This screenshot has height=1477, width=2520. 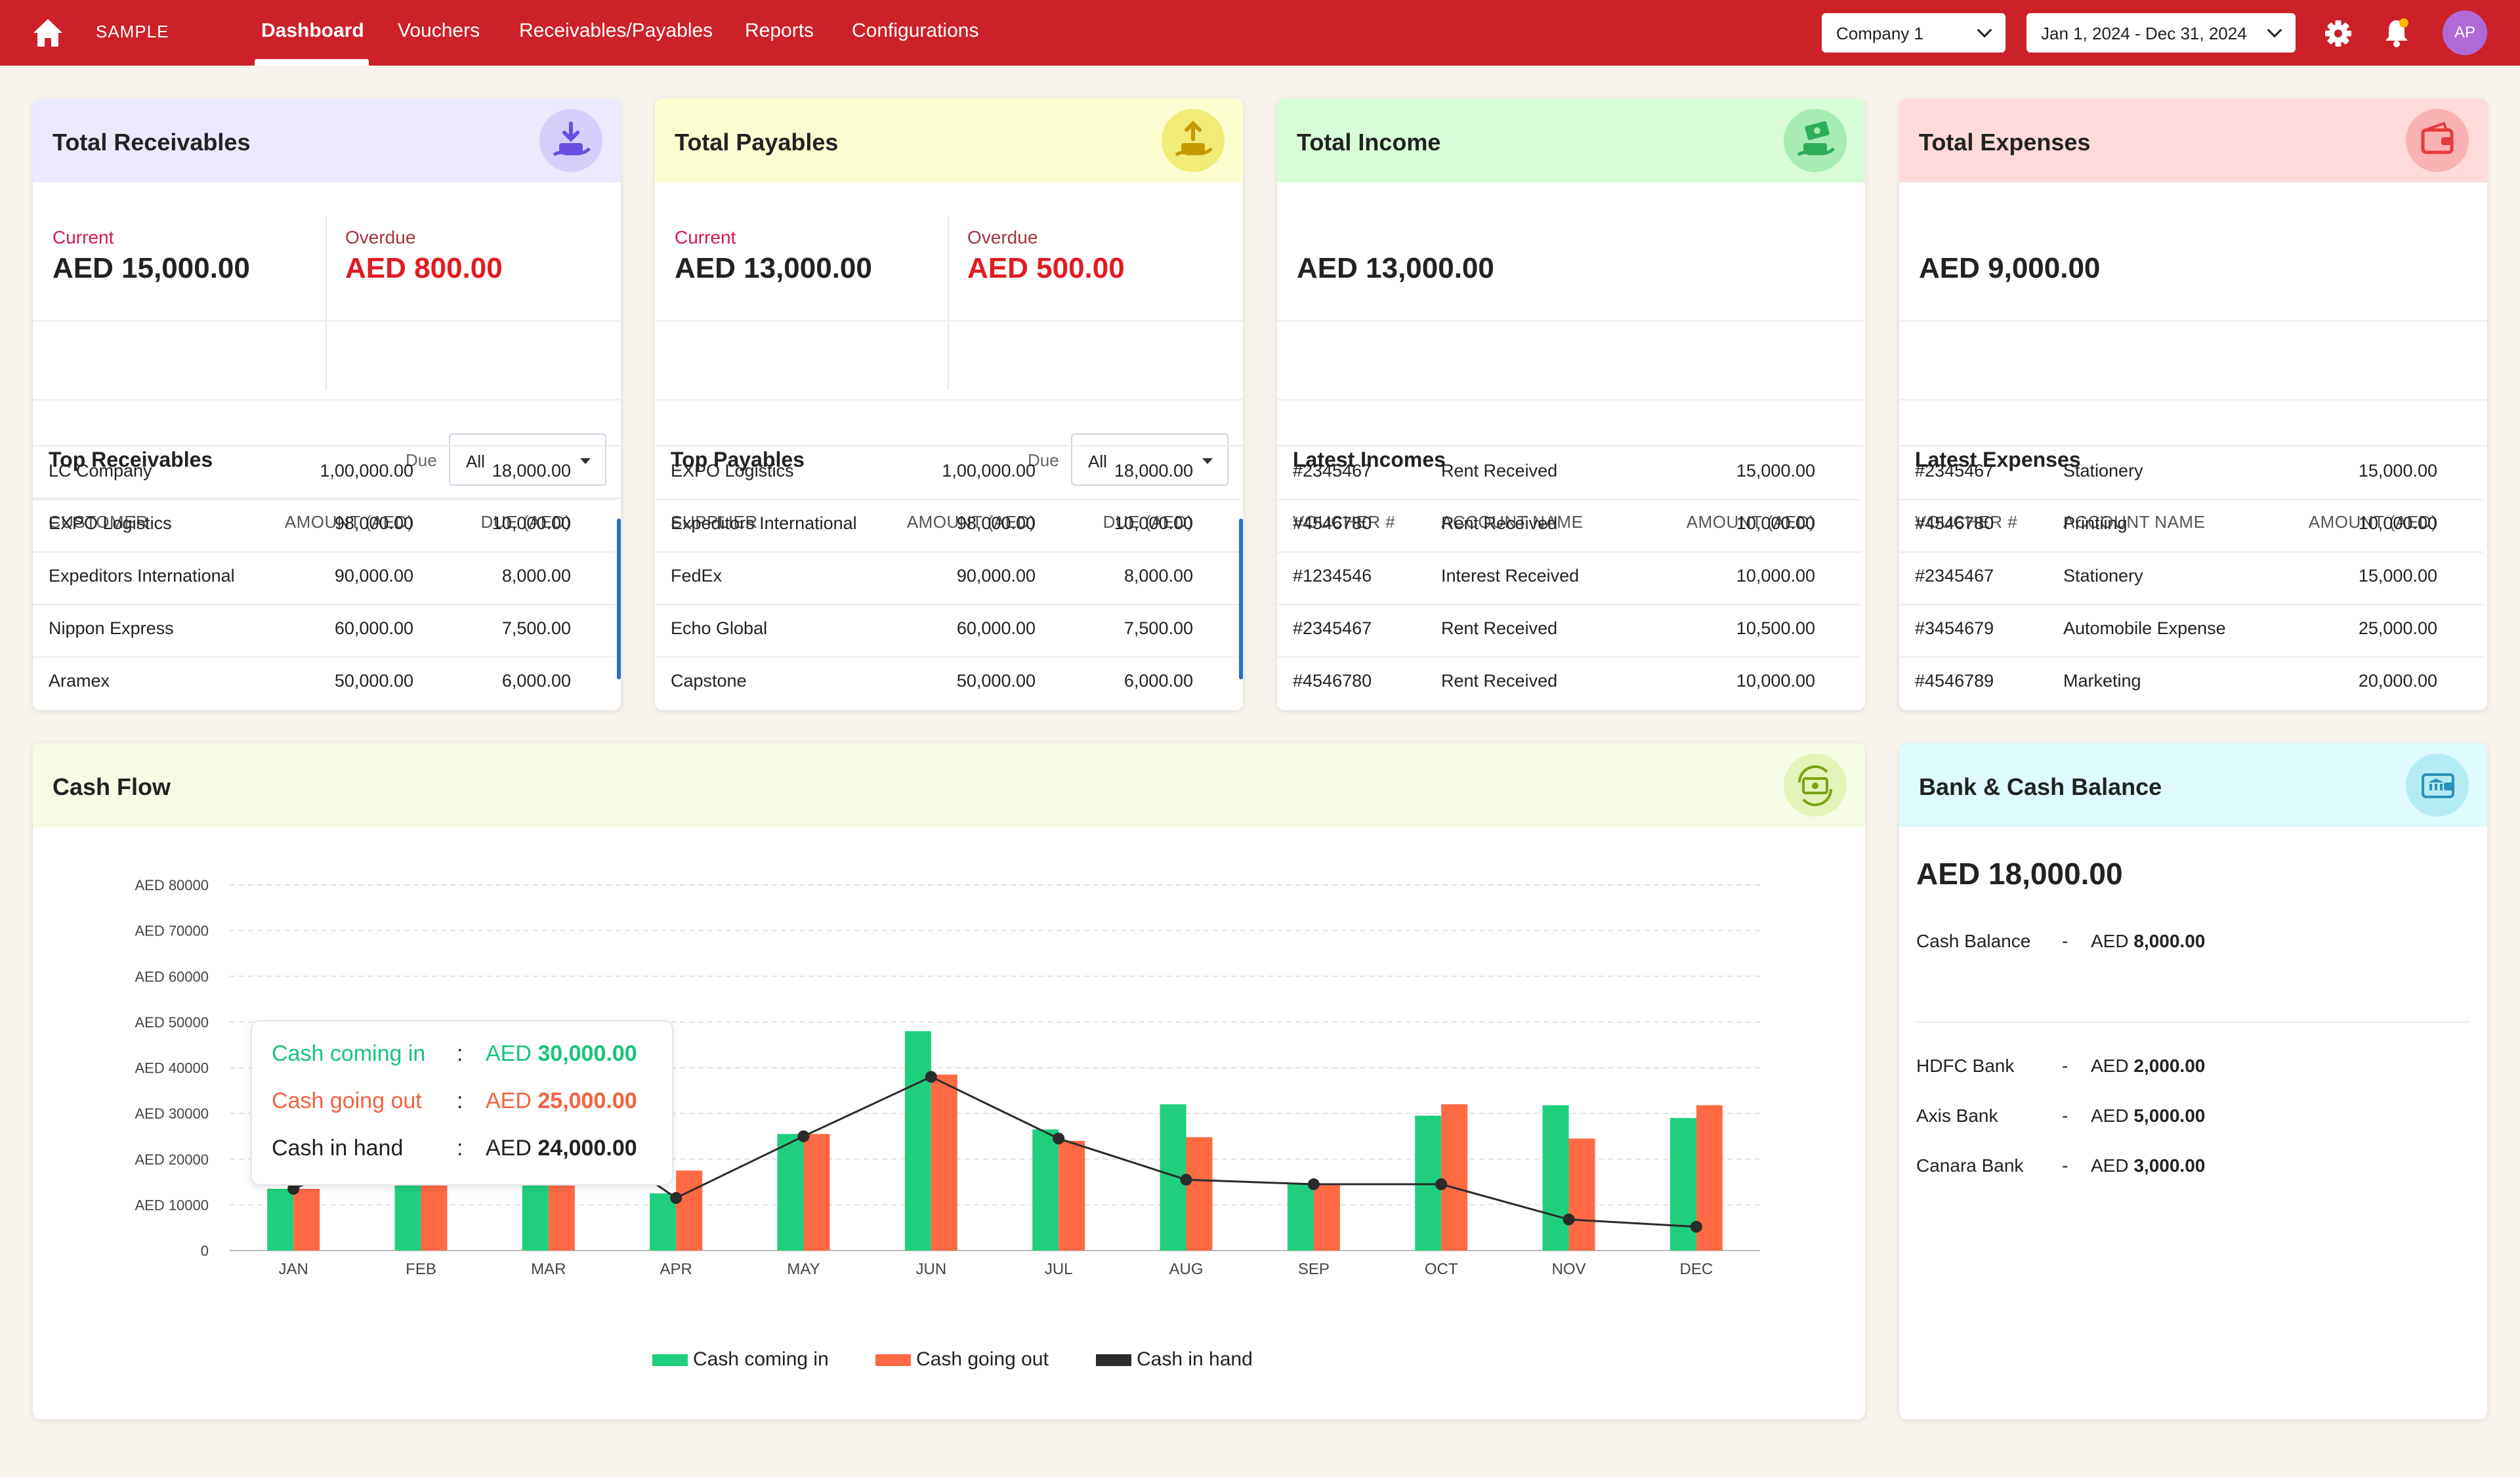 I want to click on date-range-value: Jan 1, 2024 - Dec 31, 2024, so click(x=2144, y=33).